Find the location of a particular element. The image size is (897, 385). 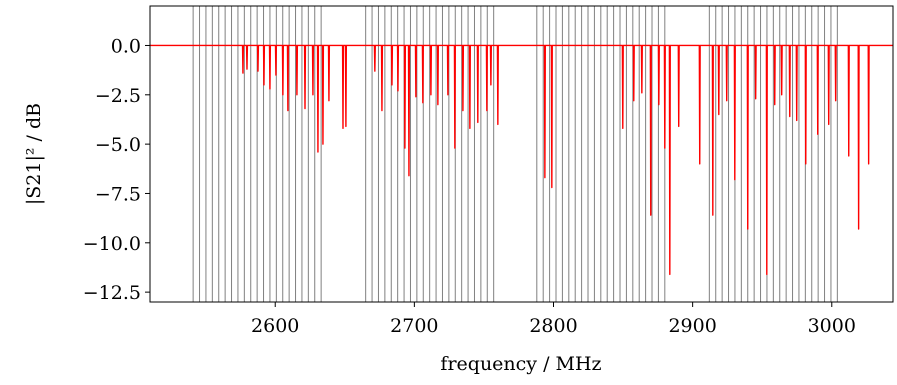

x-tick-label: 2700 is located at coordinates (414, 326).